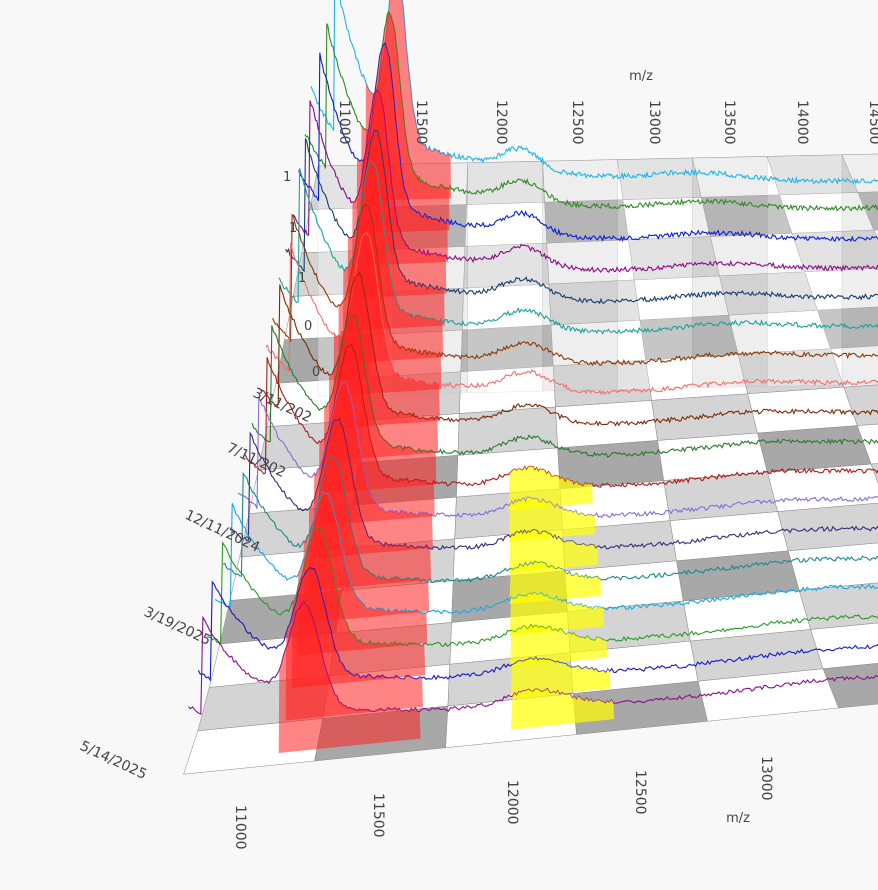  Describe the element at coordinates (344, 122) in the screenshot. I see `x-tick-label: 11000` at that location.